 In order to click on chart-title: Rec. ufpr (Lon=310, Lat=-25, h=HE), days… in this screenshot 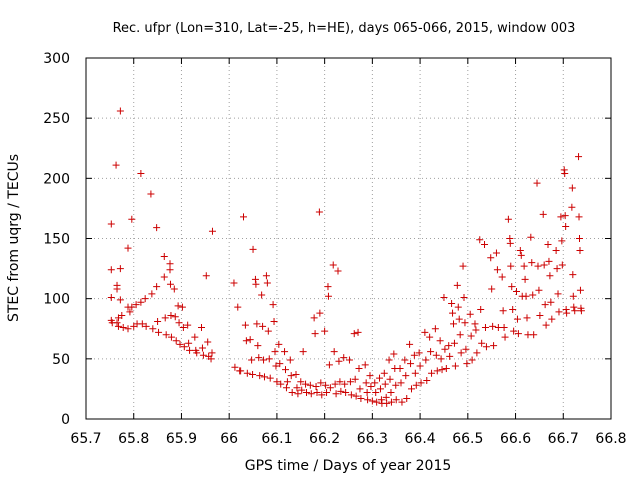, I will do `click(344, 28)`.